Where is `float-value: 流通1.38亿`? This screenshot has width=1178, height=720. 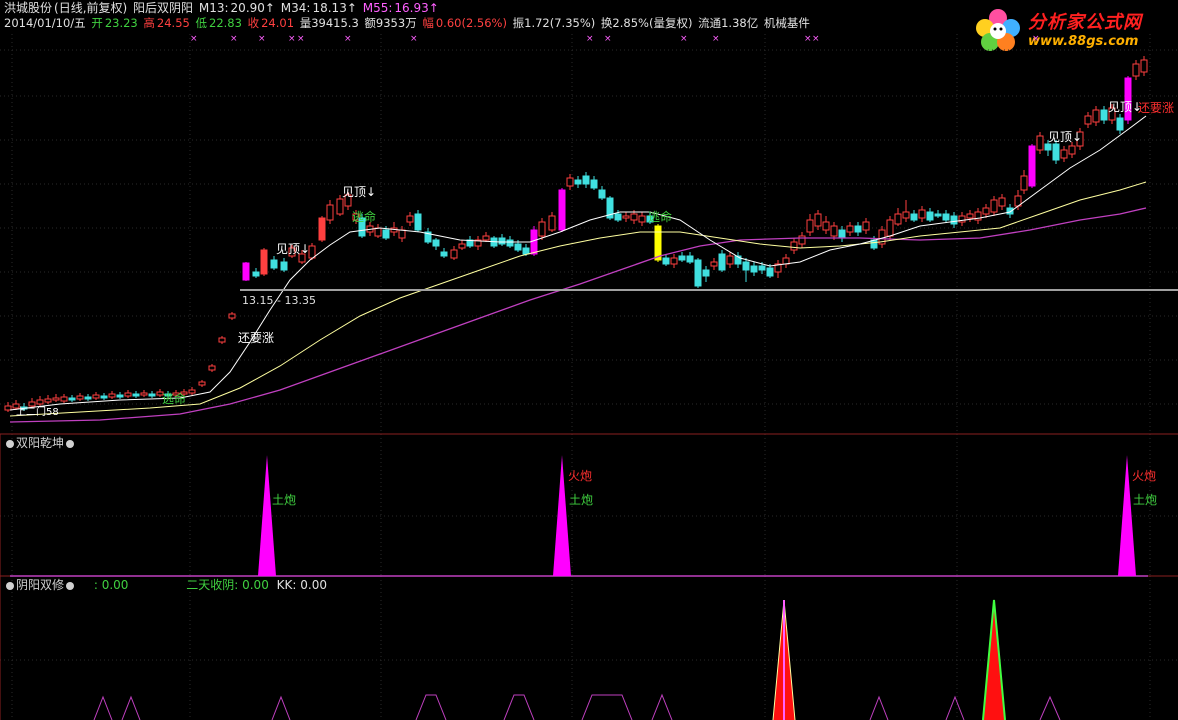 float-value: 流通1.38亿 is located at coordinates (728, 23).